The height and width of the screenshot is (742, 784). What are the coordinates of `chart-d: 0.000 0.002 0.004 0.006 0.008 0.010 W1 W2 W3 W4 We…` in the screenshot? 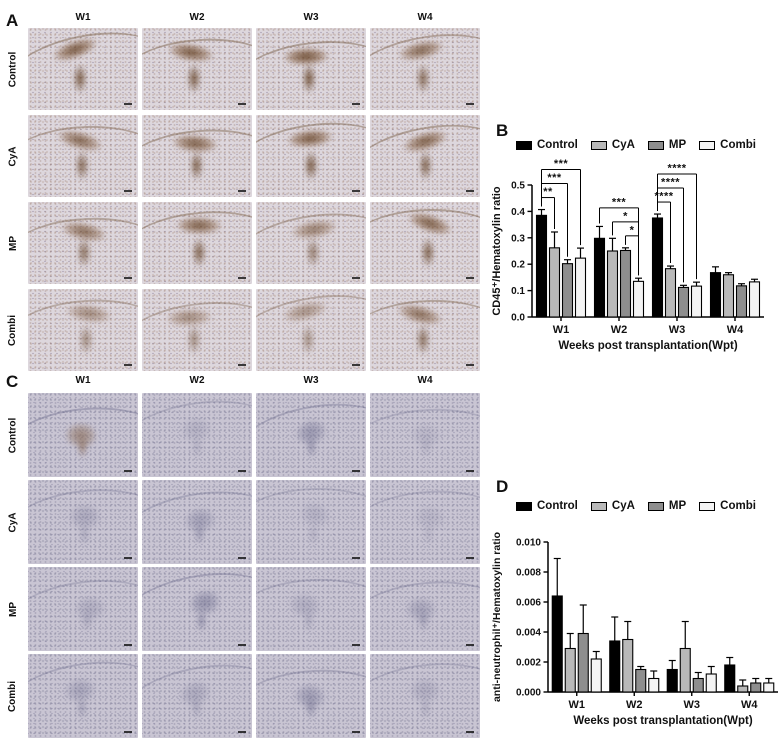 It's located at (634, 629).